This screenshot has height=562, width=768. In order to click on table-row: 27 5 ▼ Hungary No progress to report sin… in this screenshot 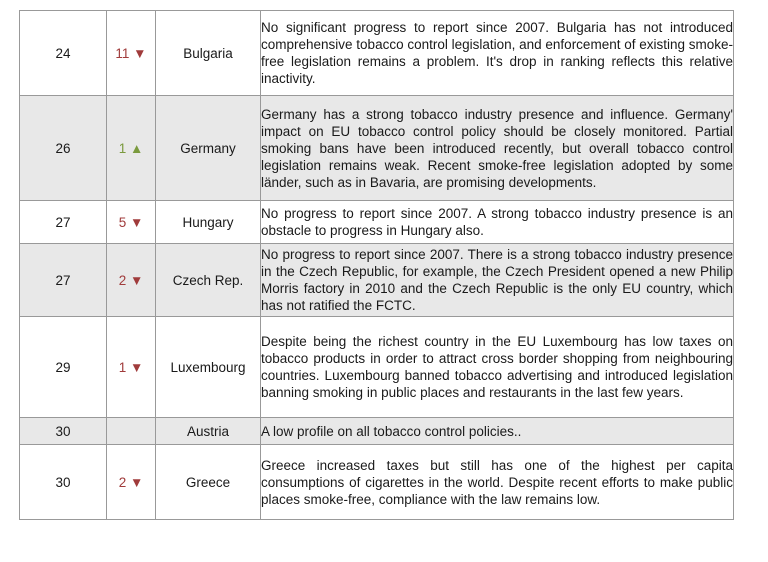, I will do `click(376, 222)`.